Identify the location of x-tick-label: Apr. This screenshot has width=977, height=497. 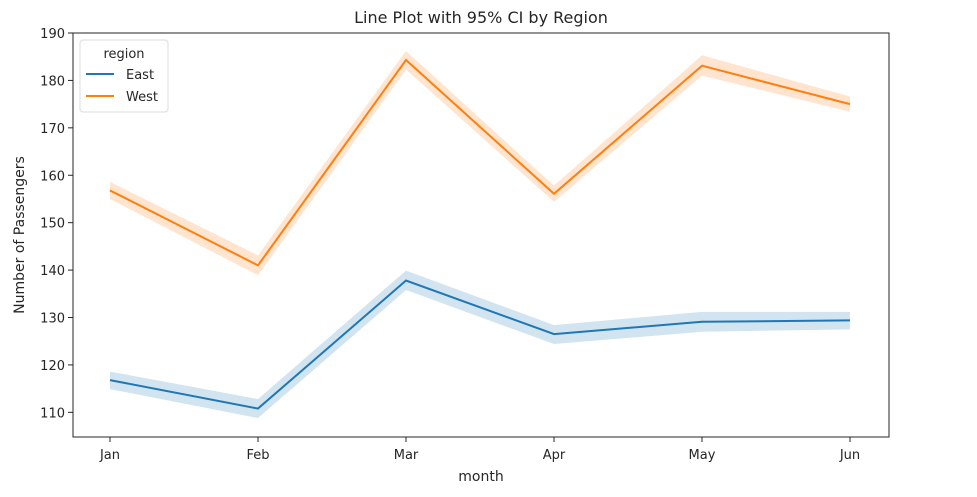
(554, 455).